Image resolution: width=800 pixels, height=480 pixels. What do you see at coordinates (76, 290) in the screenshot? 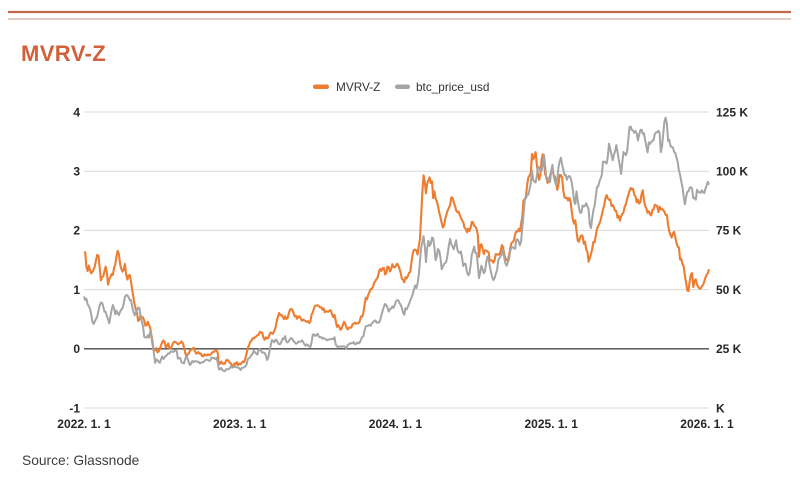
I see `svg-text: 1` at bounding box center [76, 290].